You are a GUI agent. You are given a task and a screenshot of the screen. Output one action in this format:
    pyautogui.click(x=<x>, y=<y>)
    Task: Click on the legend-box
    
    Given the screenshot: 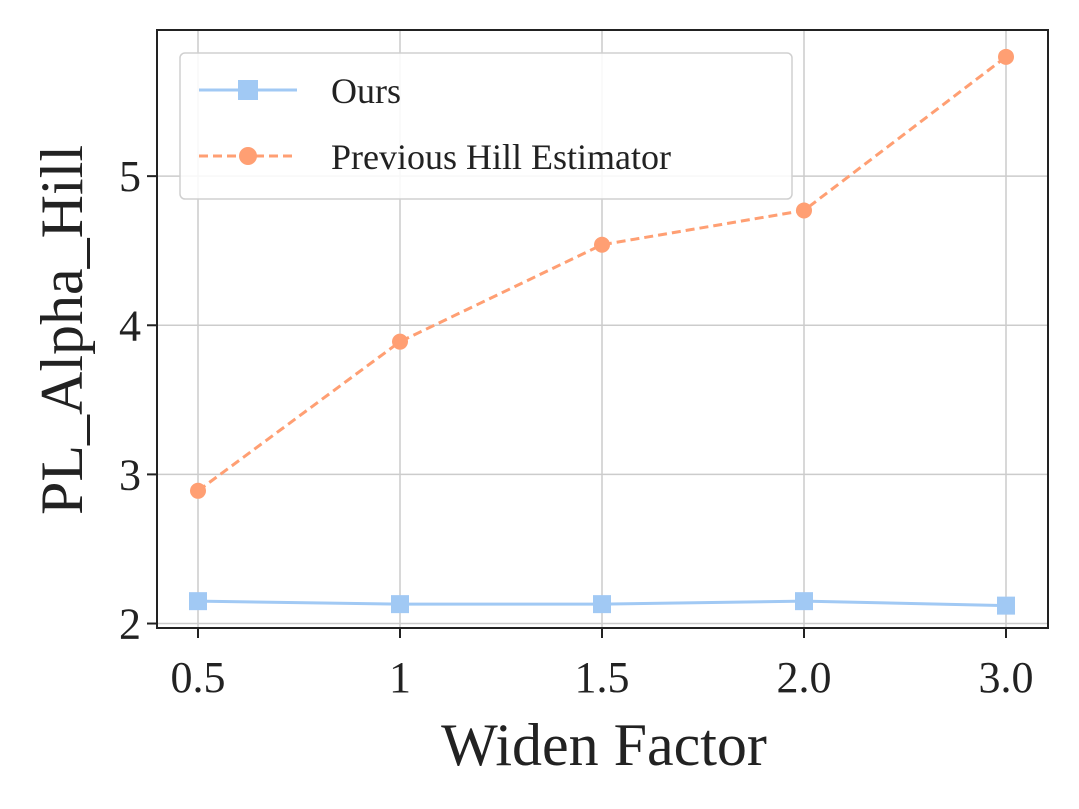 What is the action you would take?
    pyautogui.click(x=486, y=126)
    